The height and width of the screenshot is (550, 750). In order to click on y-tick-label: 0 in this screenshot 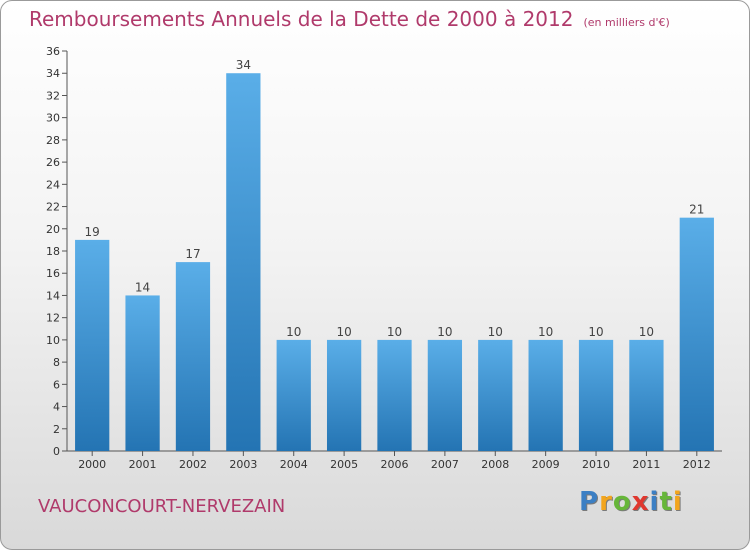, I will do `click(56, 451)`.